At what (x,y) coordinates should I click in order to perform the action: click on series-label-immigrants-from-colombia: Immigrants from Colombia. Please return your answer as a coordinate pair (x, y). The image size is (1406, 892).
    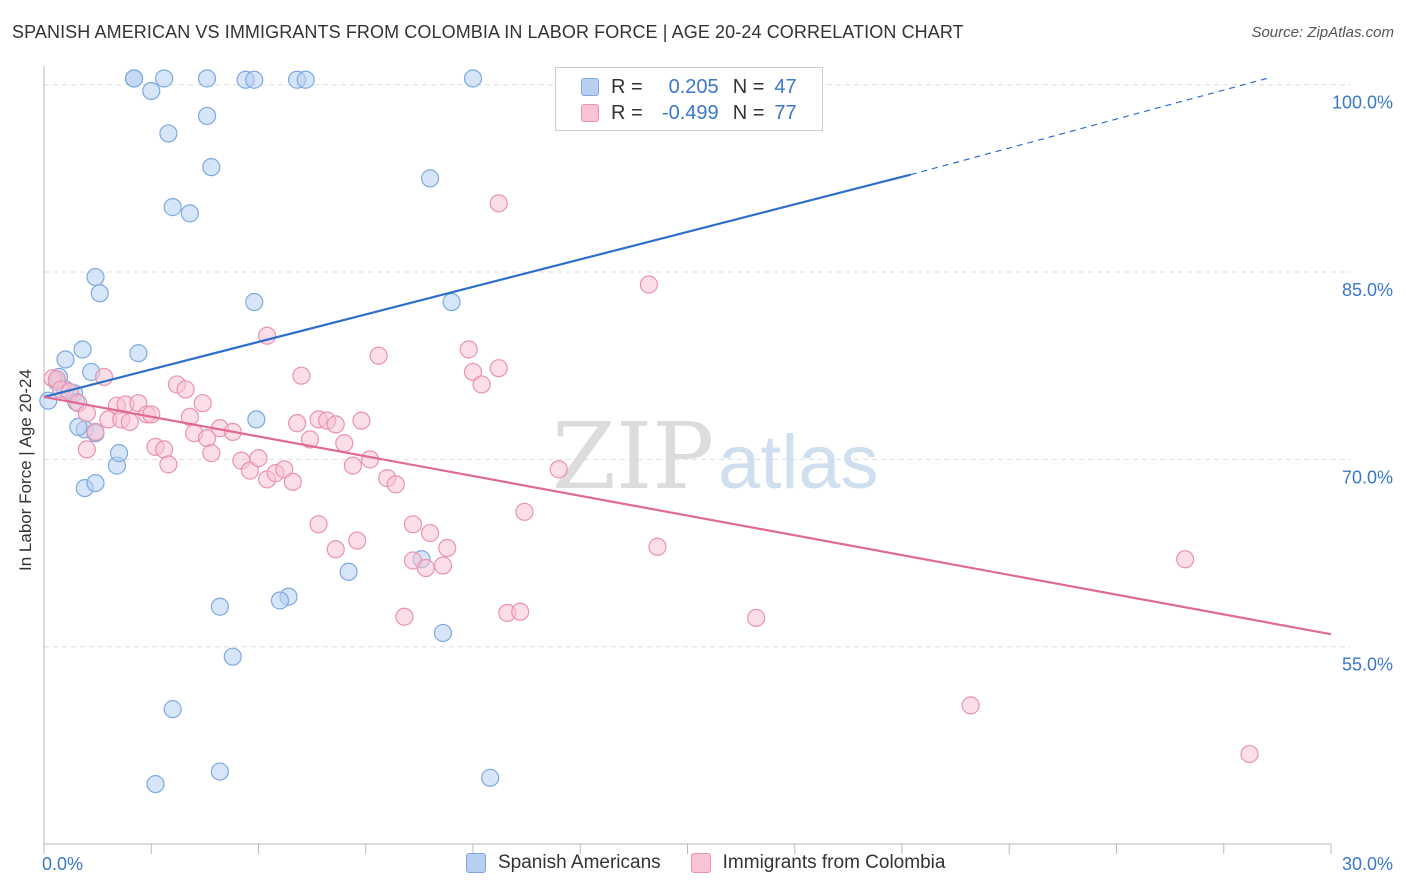
    Looking at the image, I should click on (834, 862).